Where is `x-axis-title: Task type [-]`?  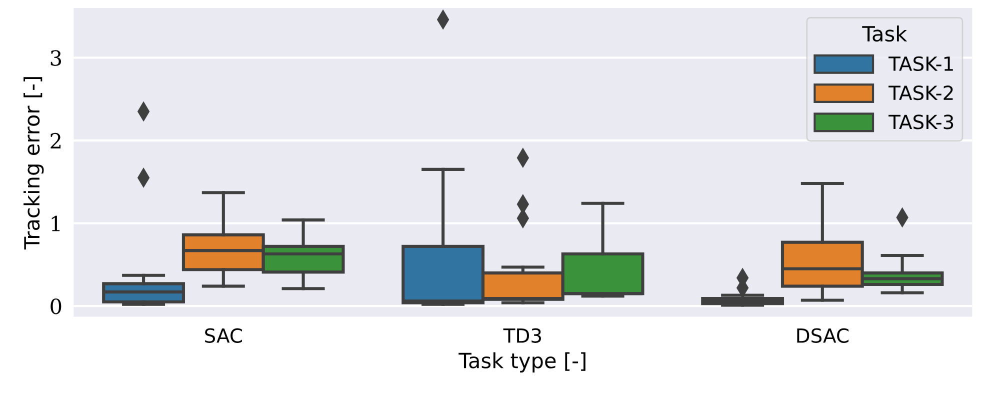 x-axis-title: Task type [-] is located at coordinates (522, 362).